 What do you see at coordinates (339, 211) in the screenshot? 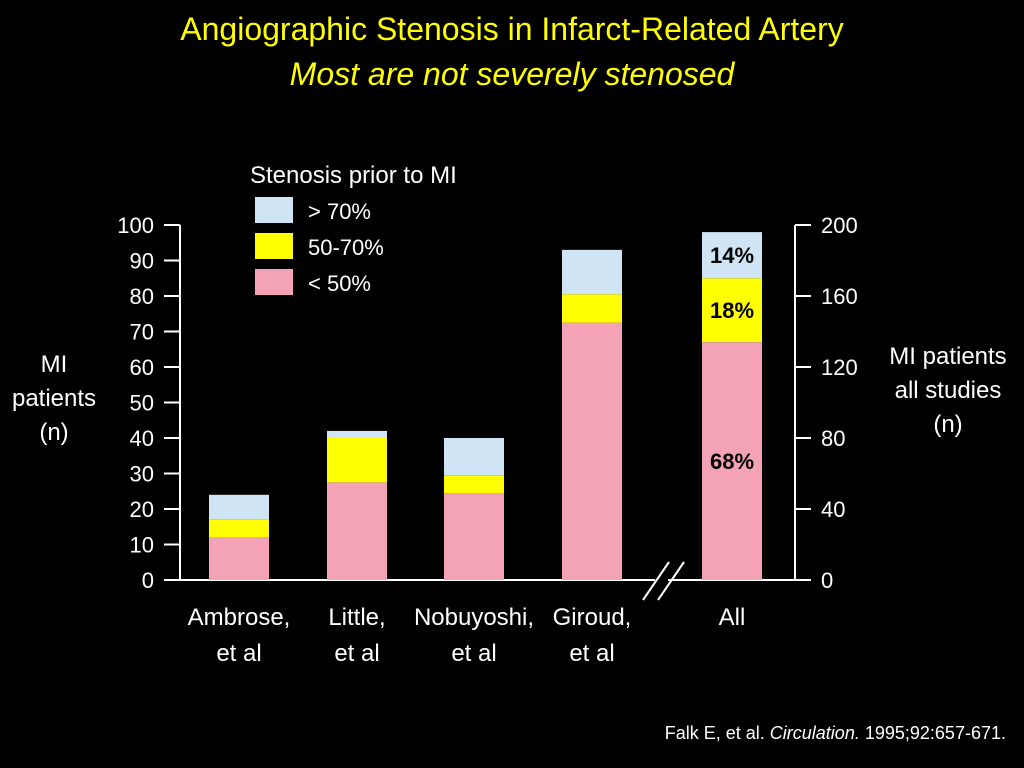
I see `legend-label: > 70%` at bounding box center [339, 211].